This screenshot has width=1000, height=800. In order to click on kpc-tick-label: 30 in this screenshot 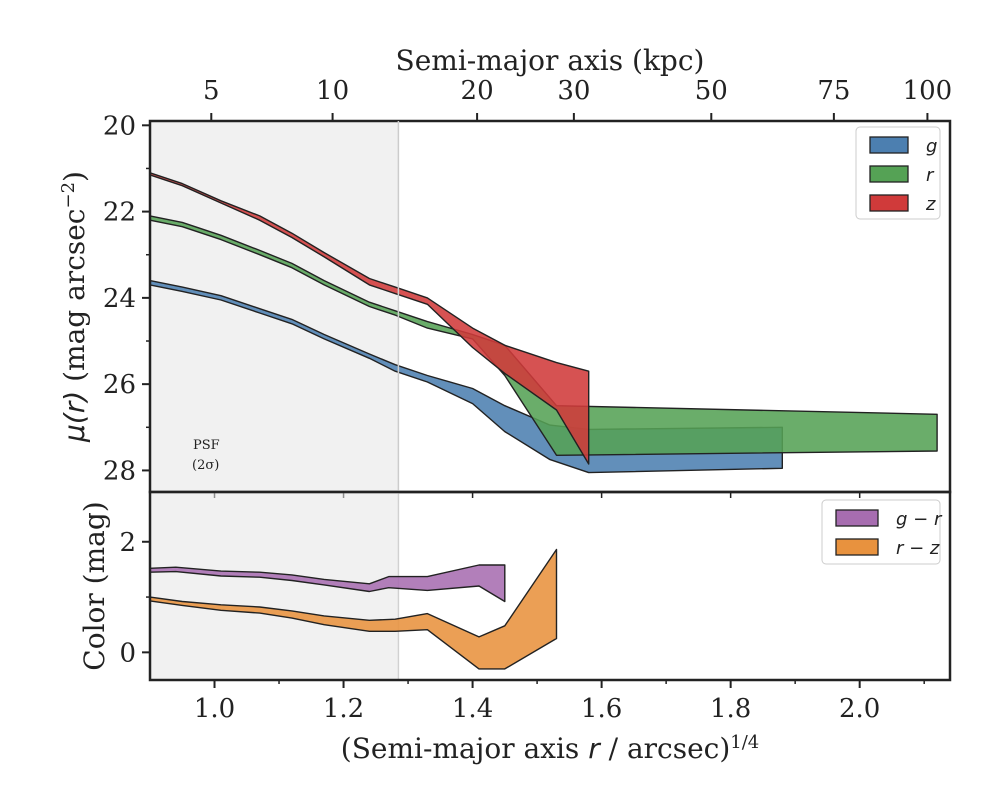, I will do `click(573, 91)`.